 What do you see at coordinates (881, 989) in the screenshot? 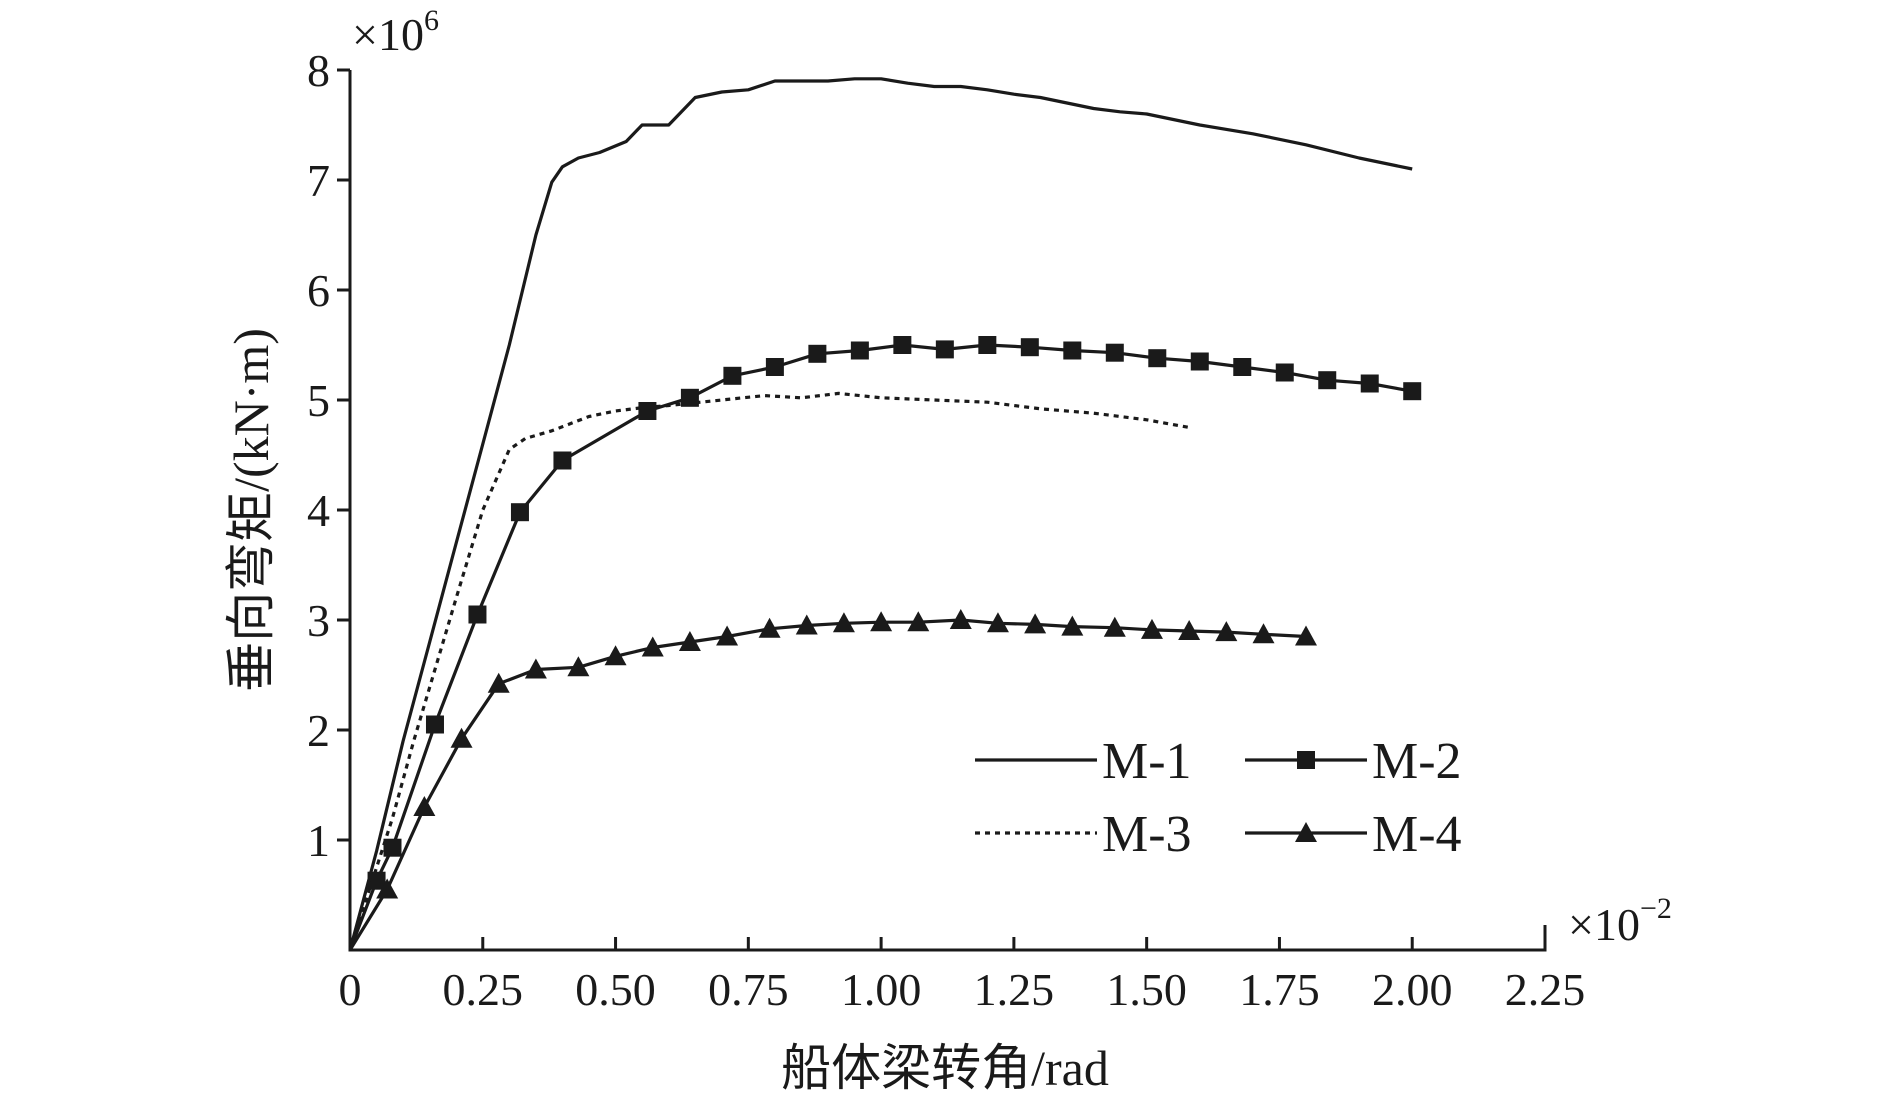
I see `x-tick-label: 1.00` at bounding box center [881, 989].